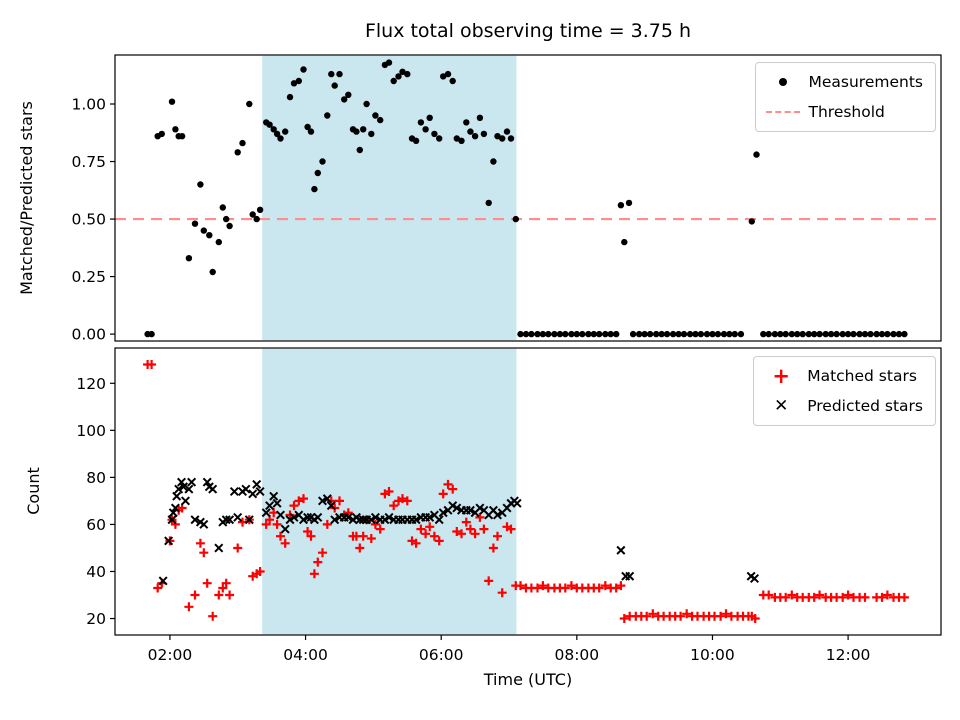  Describe the element at coordinates (528, 31) in the screenshot. I see `chart-title: Flux total observing time = 3.75 h` at that location.